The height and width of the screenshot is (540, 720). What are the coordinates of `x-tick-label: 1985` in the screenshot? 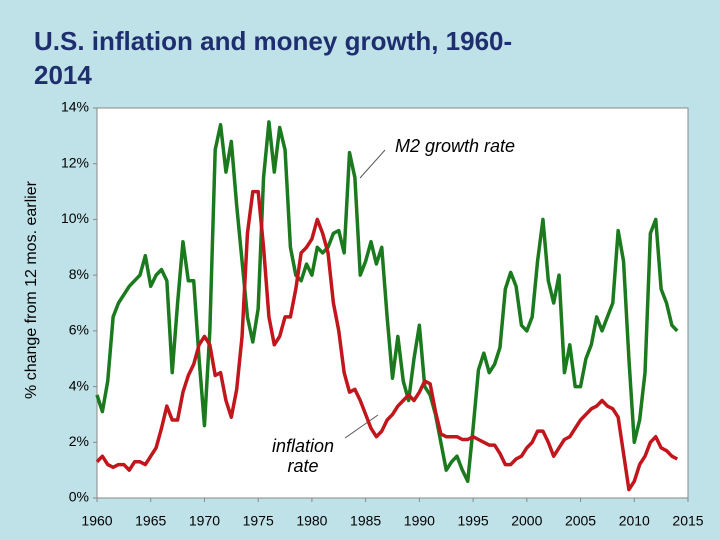 It's located at (365, 521).